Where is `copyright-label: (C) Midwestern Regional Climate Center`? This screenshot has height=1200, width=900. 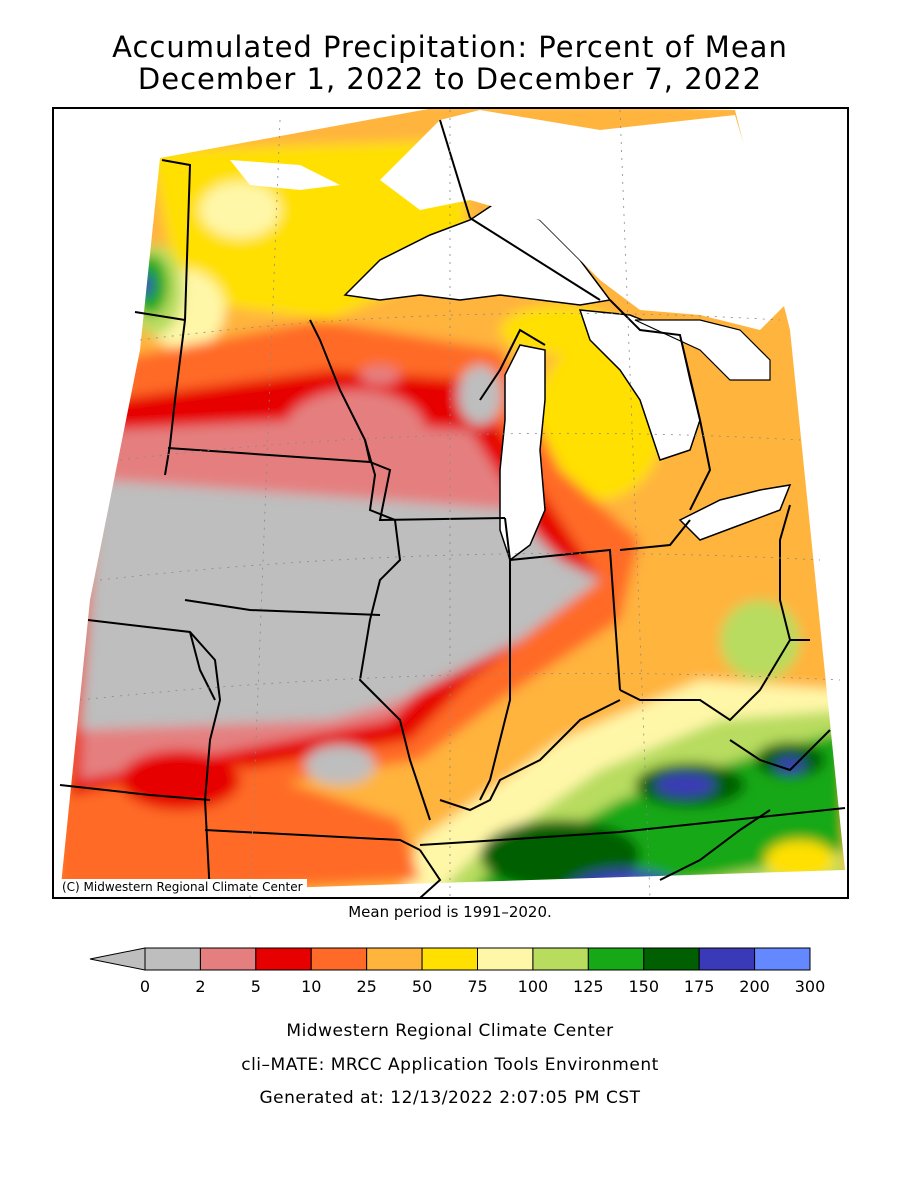 copyright-label: (C) Midwestern Regional Climate Center is located at coordinates (182, 887).